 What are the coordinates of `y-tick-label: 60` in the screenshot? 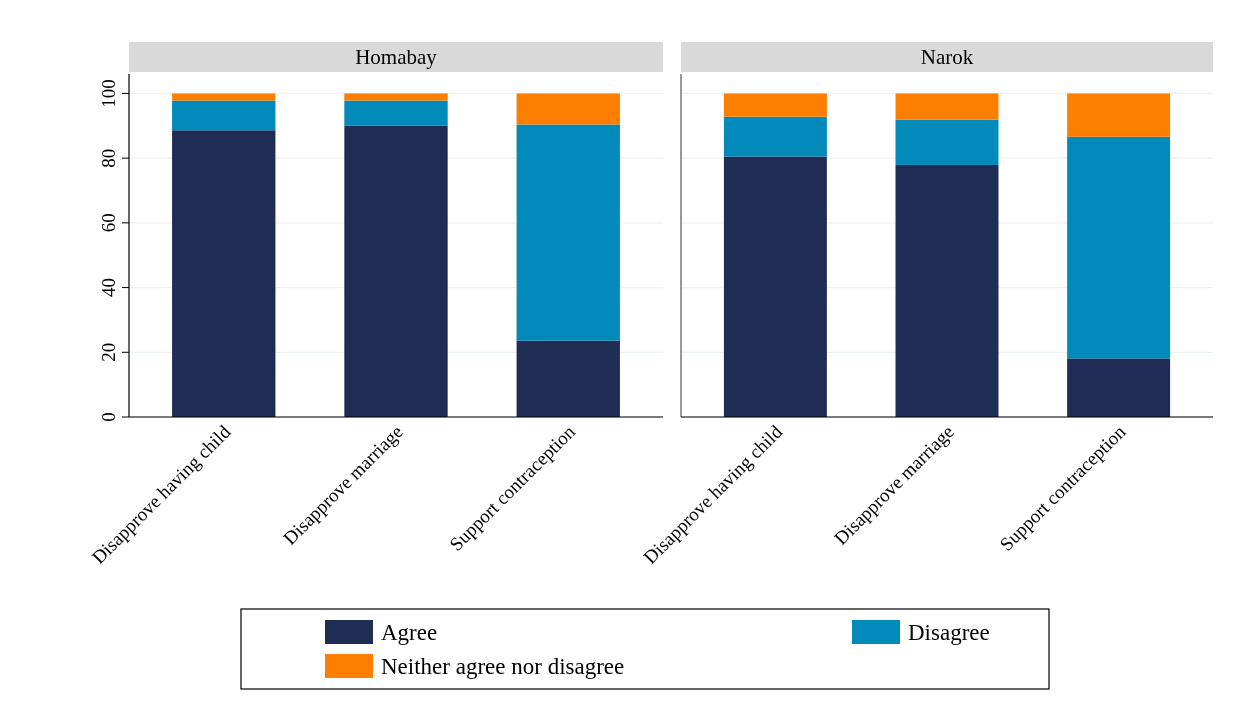 It's located at (108, 223).